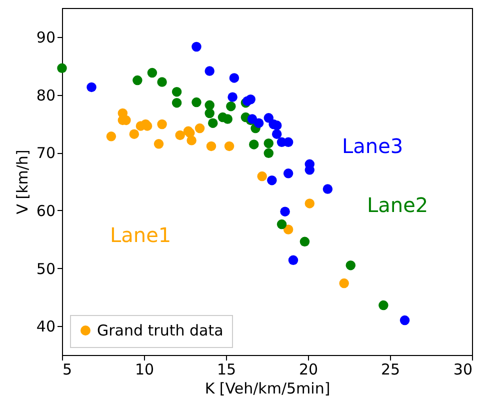  I want to click on y-tick-label: 40, so click(46, 327).